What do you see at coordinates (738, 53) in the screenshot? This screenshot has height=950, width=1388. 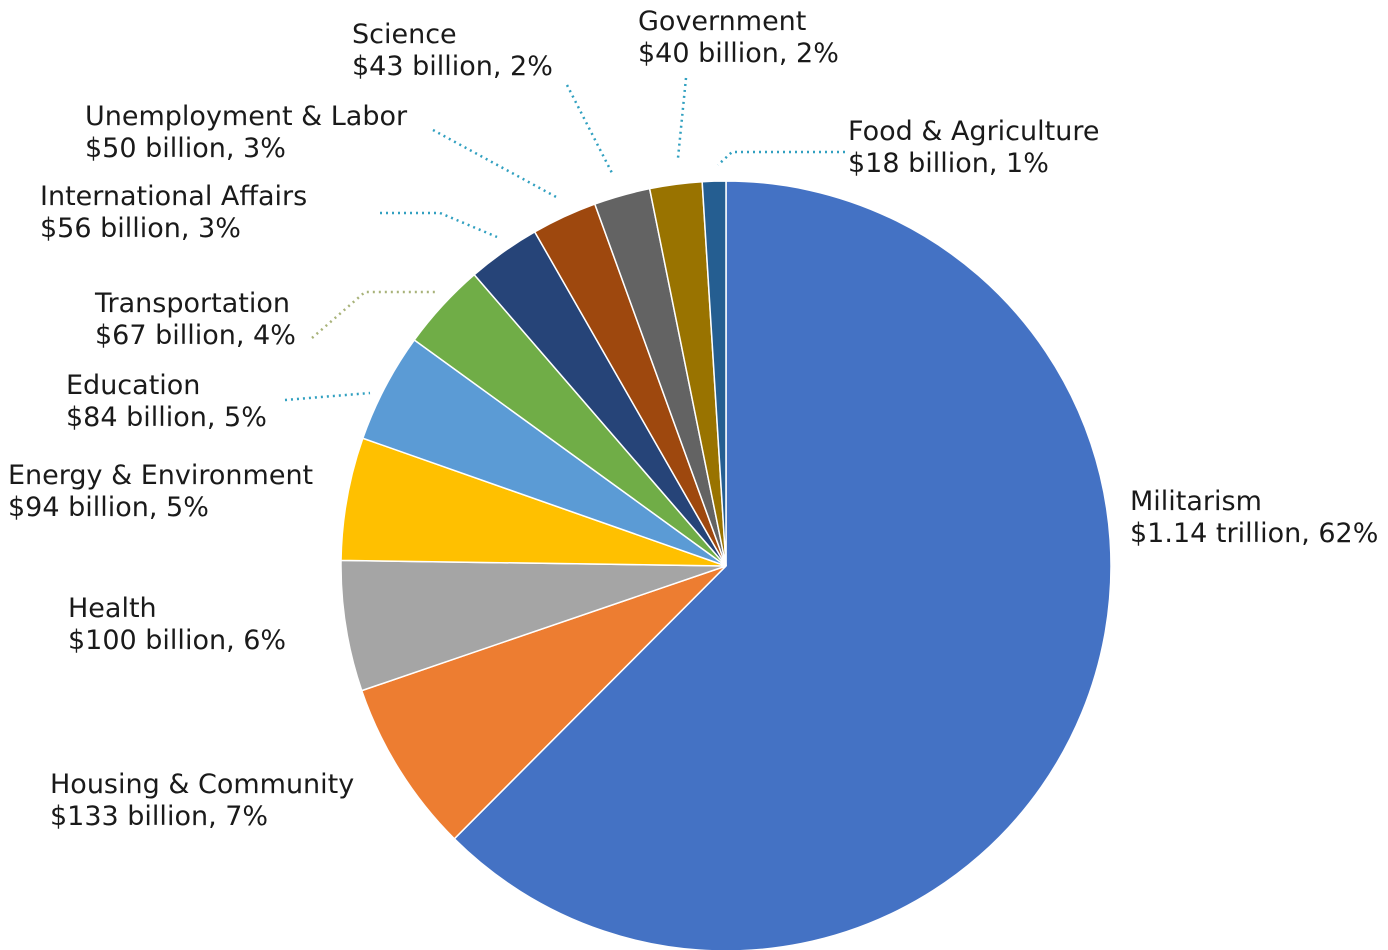 I see `data-label-value: $40 billion, 2%` at bounding box center [738, 53].